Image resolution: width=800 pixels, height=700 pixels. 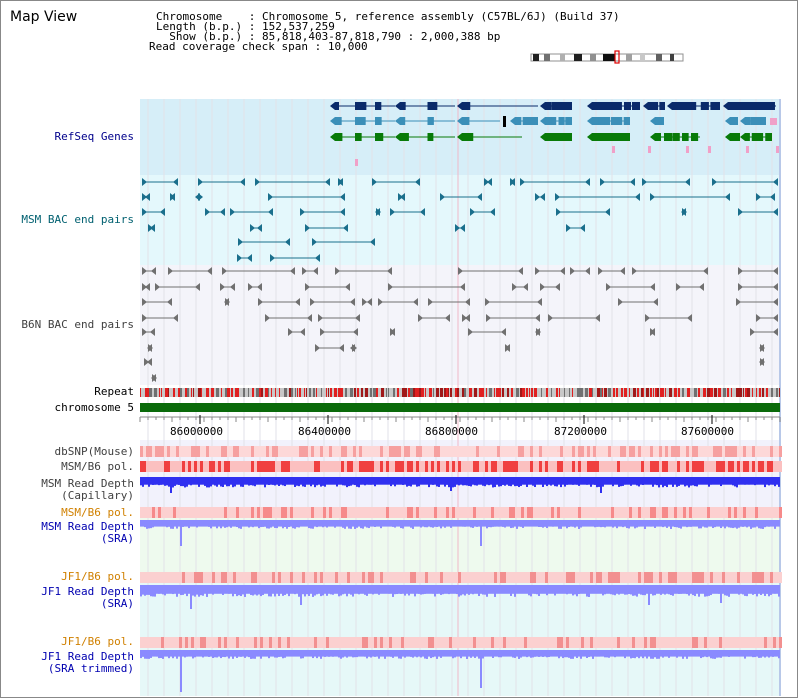 I want to click on track-label-jf1-b6-pol: JF1/B6 pol., so click(x=97, y=576).